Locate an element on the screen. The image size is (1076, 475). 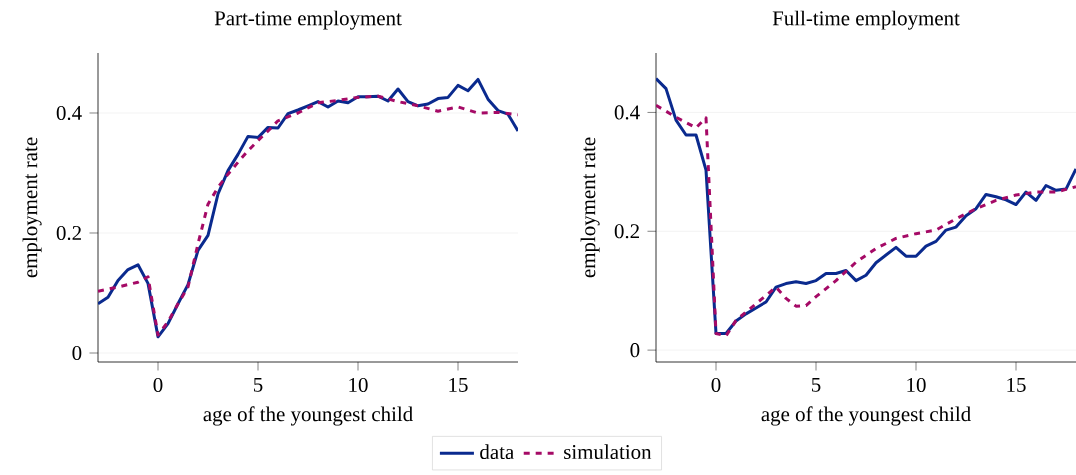
chart-title: Full-time employment is located at coordinates (866, 20).